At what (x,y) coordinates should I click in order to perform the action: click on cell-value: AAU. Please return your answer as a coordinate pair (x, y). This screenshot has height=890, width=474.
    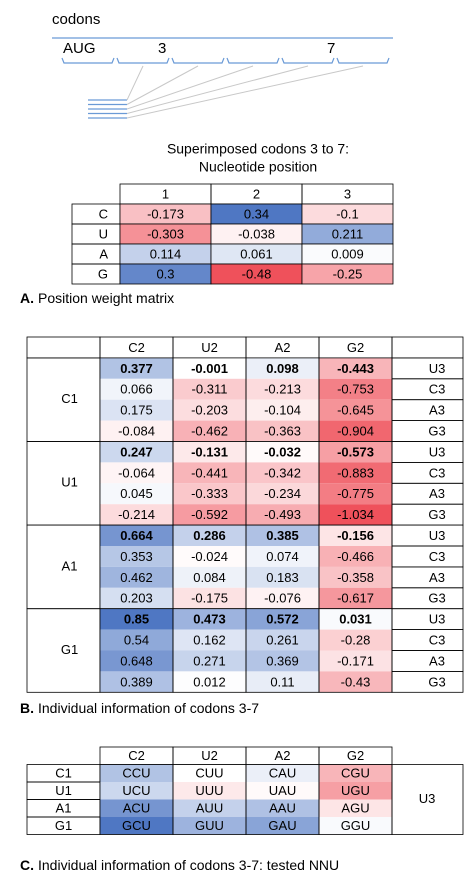
    Looking at the image, I should click on (282, 808).